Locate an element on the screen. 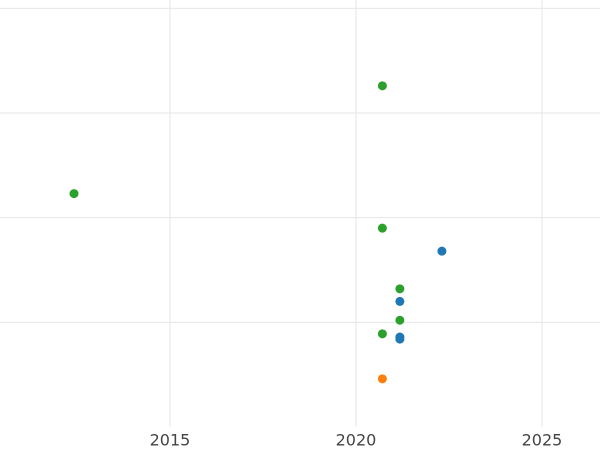 This screenshot has width=600, height=450. x-tick-label: 2025 is located at coordinates (542, 440).